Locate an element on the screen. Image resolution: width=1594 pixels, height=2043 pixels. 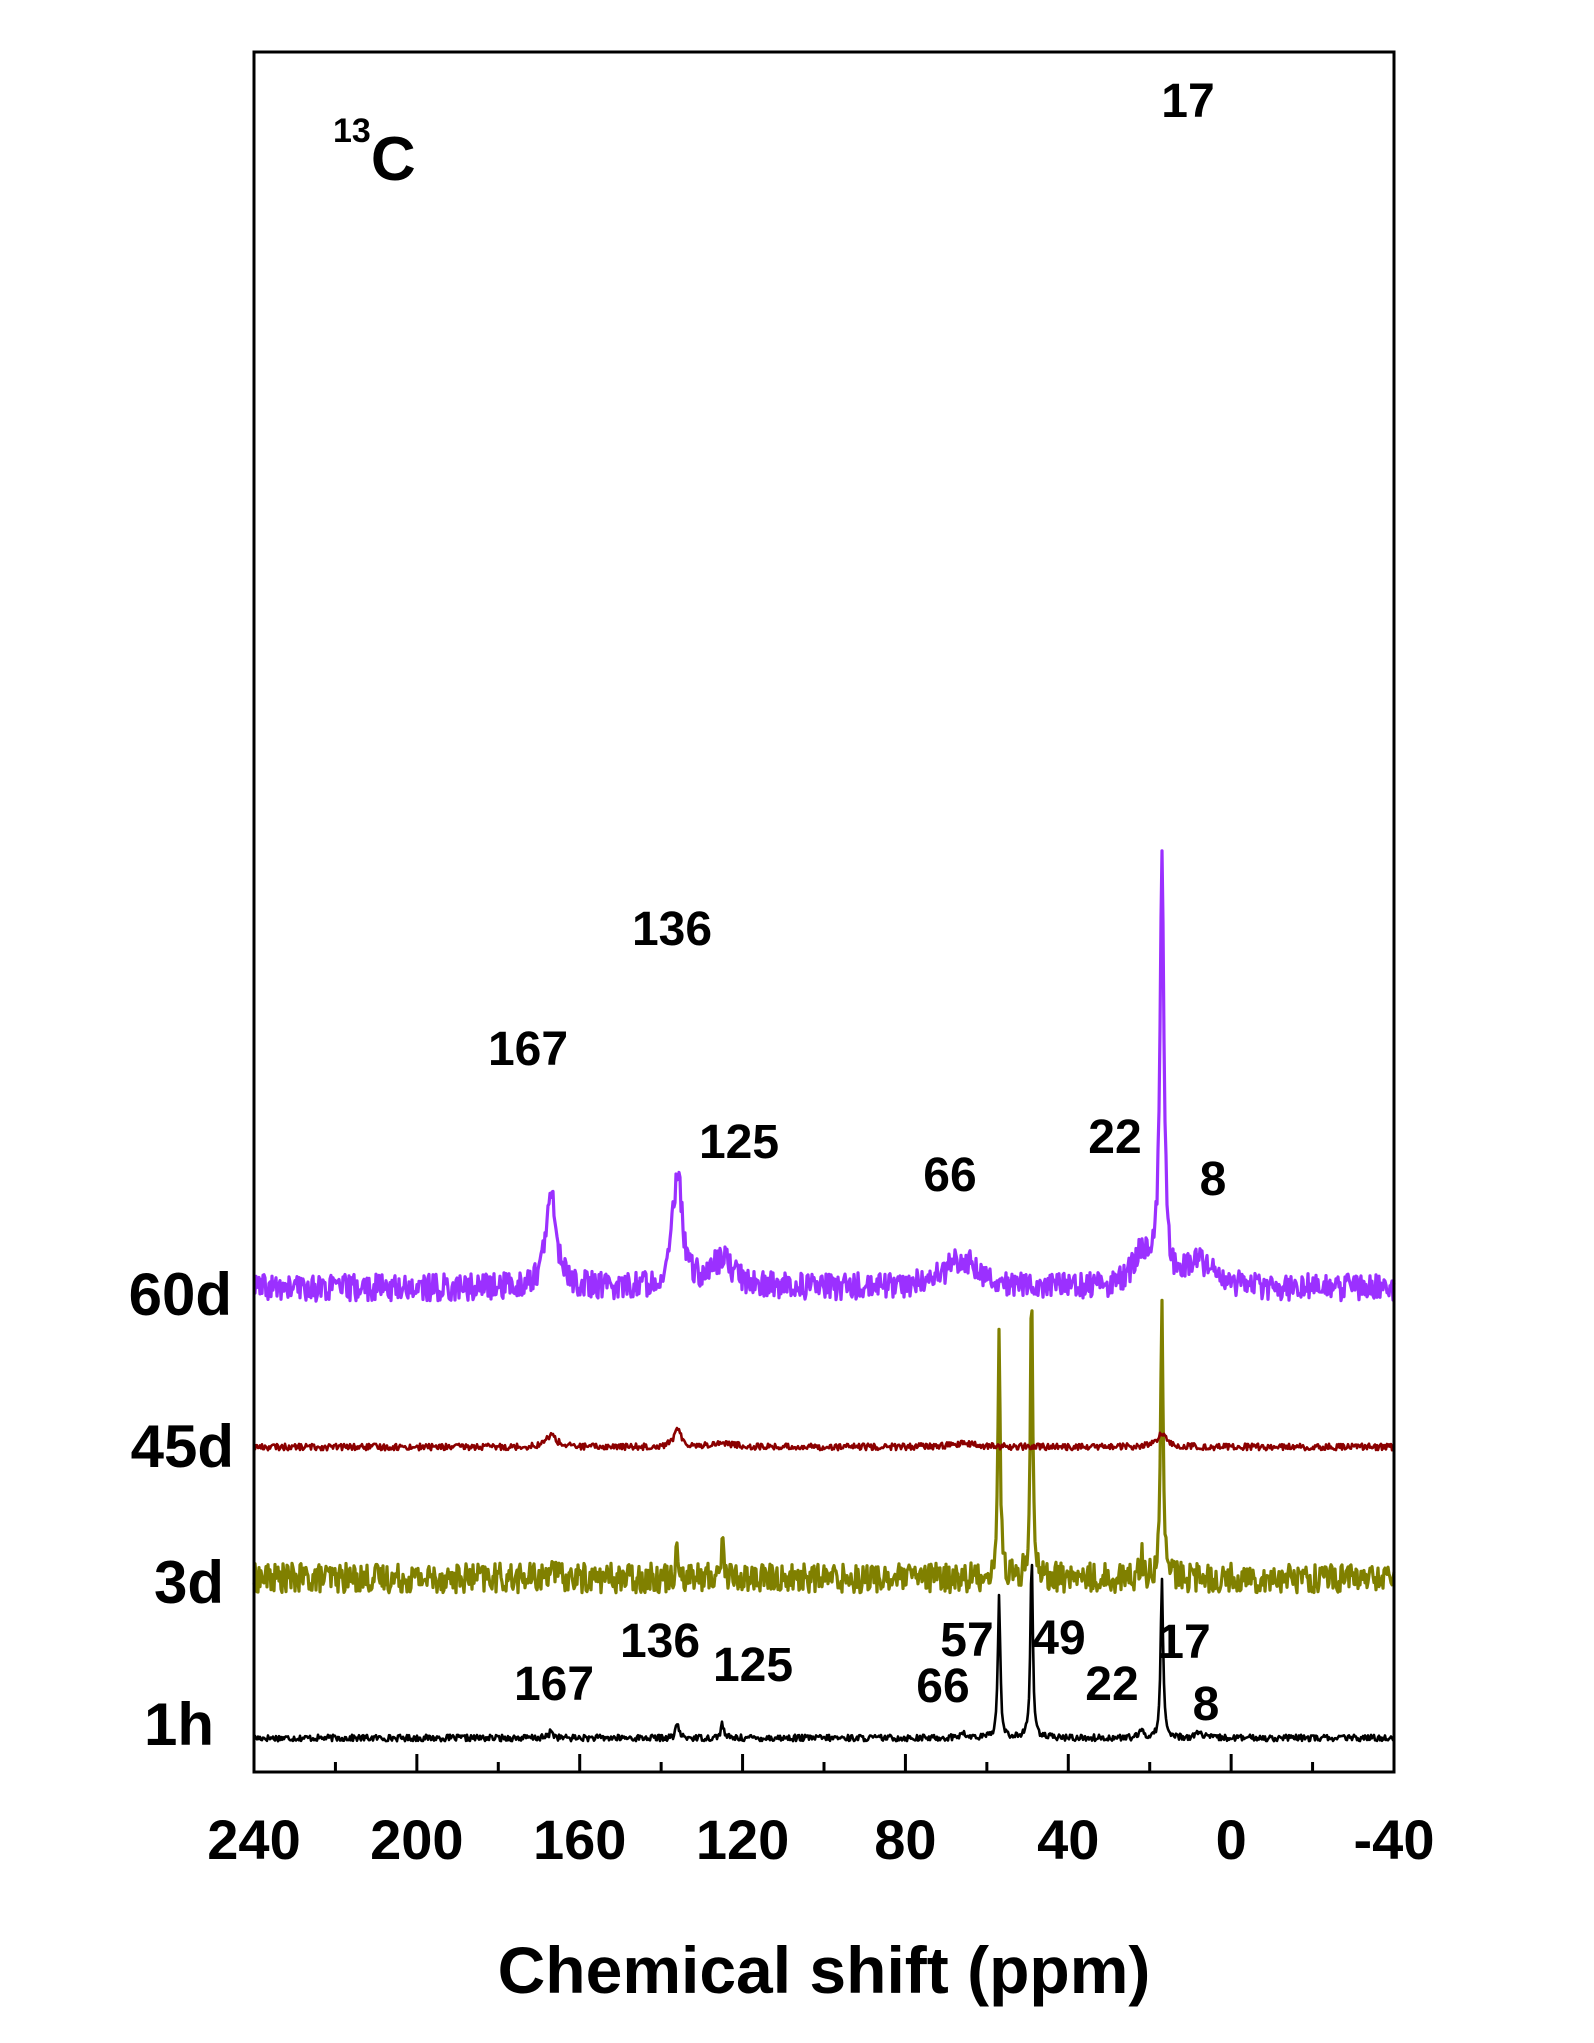
peak-label-60d-125: 125 is located at coordinates (739, 1142).